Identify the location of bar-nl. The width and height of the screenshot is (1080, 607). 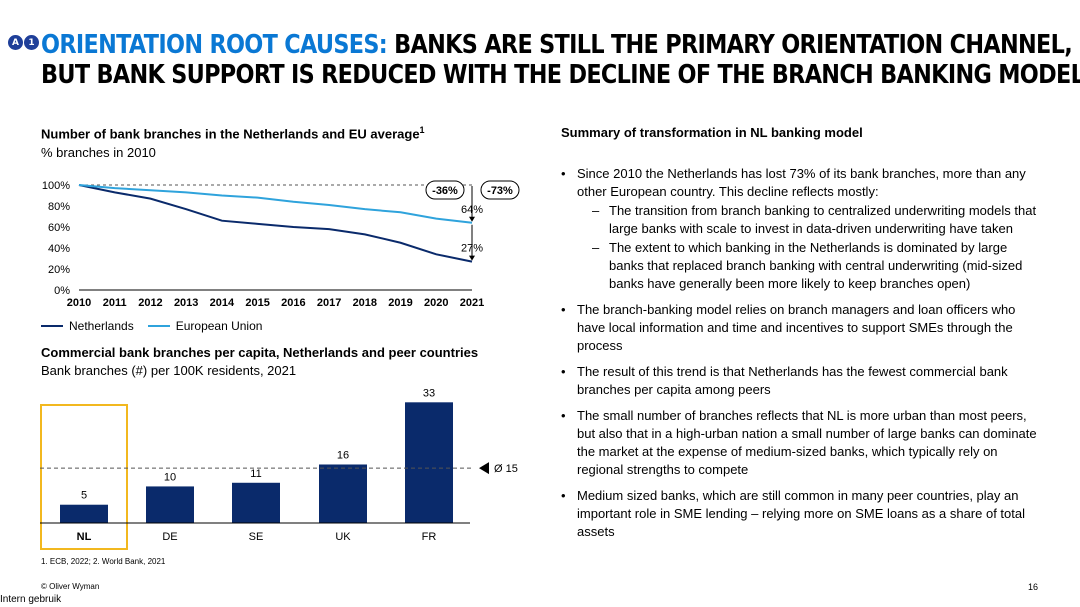
(84, 513).